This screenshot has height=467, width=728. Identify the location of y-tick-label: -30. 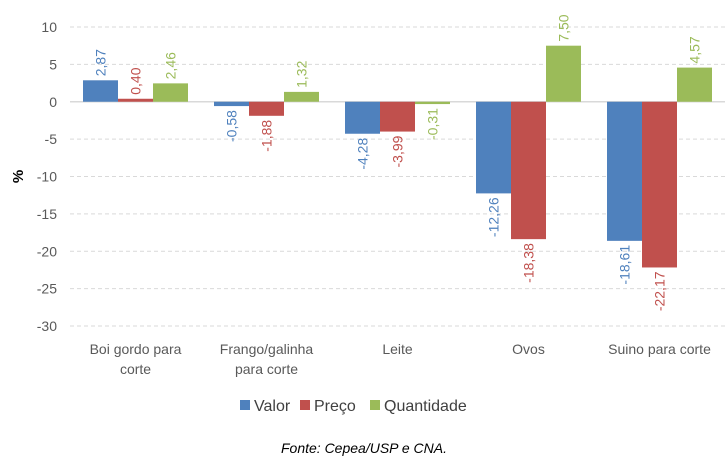
(47, 326).